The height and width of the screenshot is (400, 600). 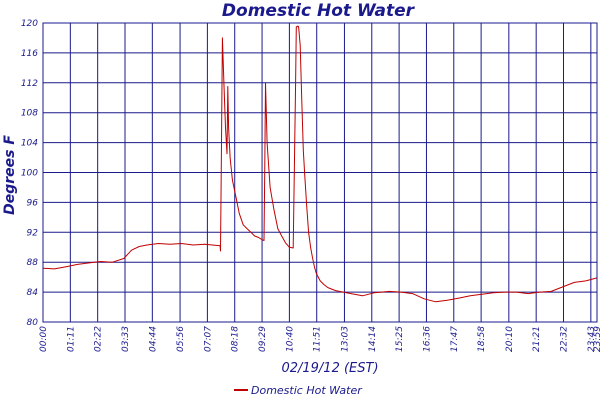 What do you see at coordinates (126, 339) in the screenshot?
I see `x-tick-label: 03:33` at bounding box center [126, 339].